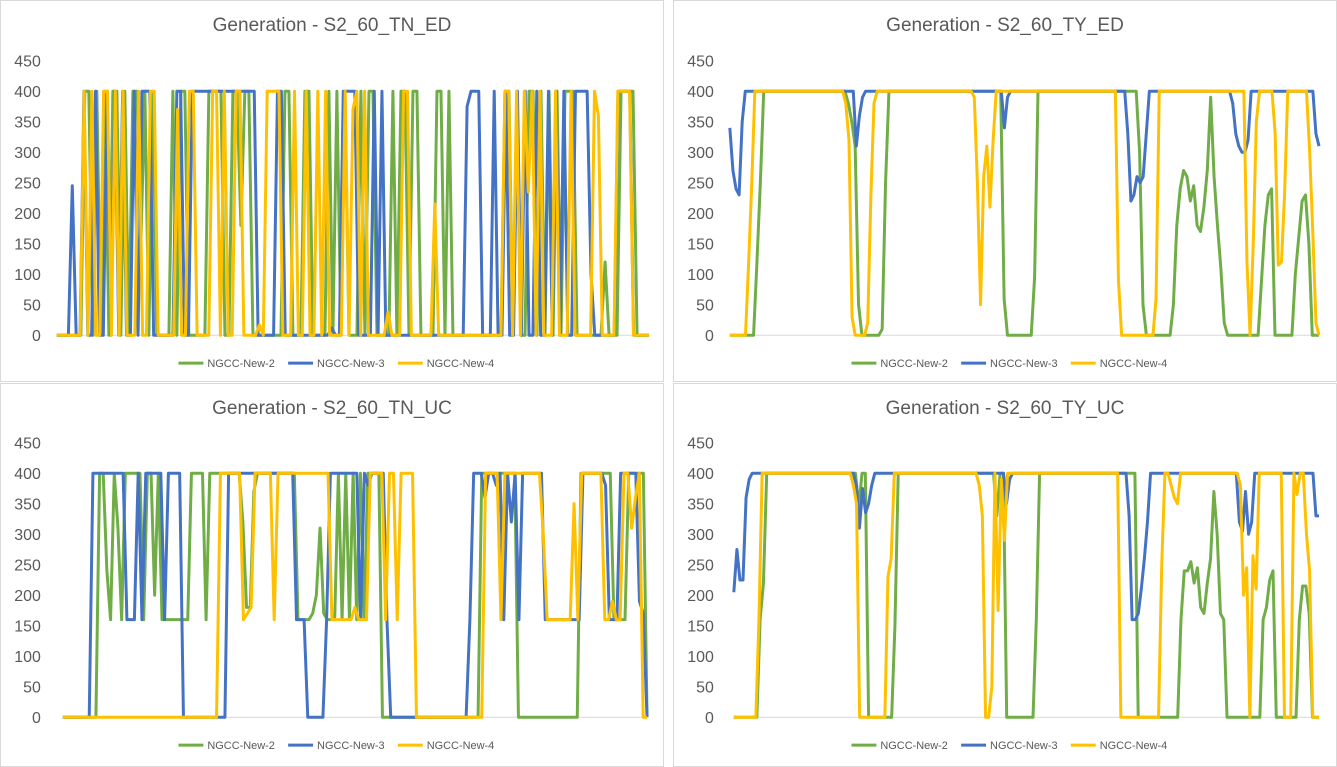 The height and width of the screenshot is (767, 1337). I want to click on chart-title: Generation - S2_60_TN_ED, so click(332, 25).